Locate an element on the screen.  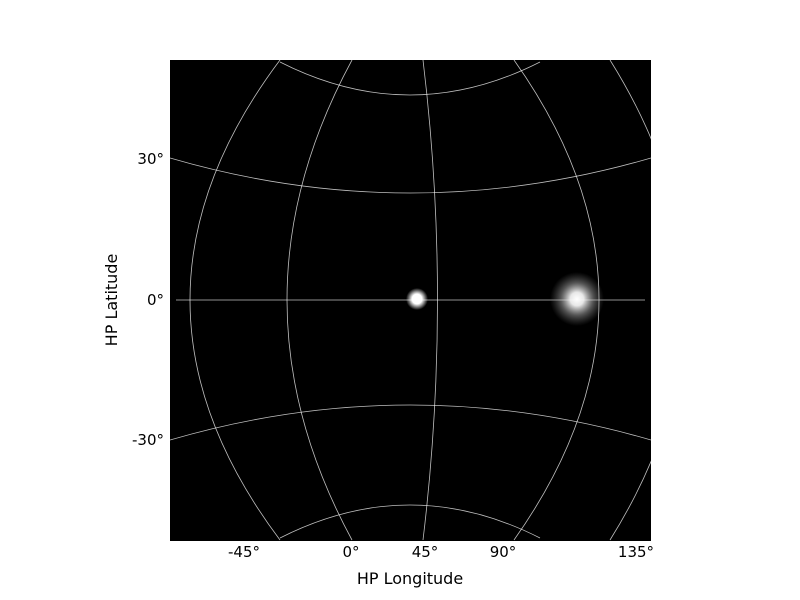
y-tick-label: 0° is located at coordinates (155, 300).